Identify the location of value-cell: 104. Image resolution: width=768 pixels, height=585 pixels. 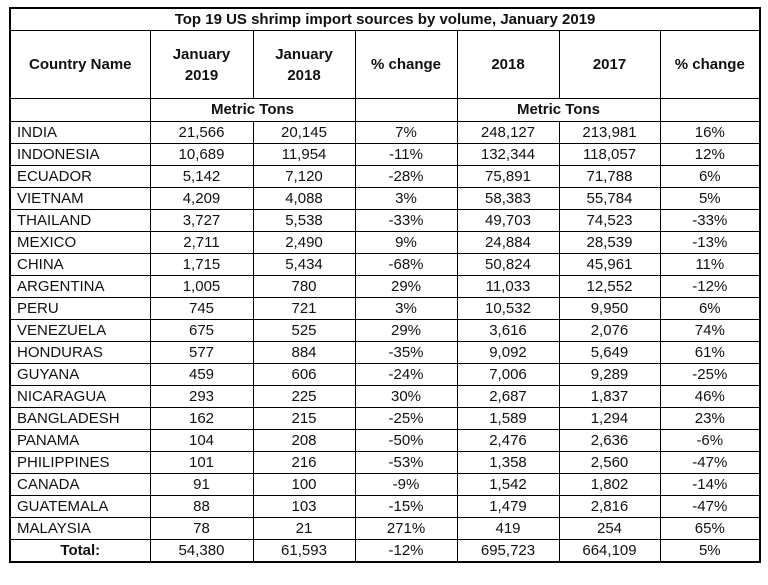
(201, 440).